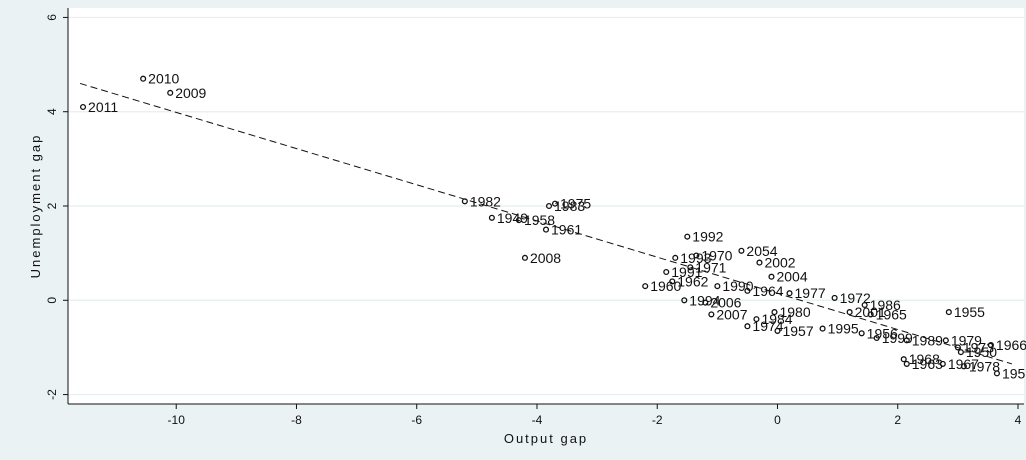 This screenshot has width=1026, height=460. I want to click on point-label: 2001, so click(870, 312).